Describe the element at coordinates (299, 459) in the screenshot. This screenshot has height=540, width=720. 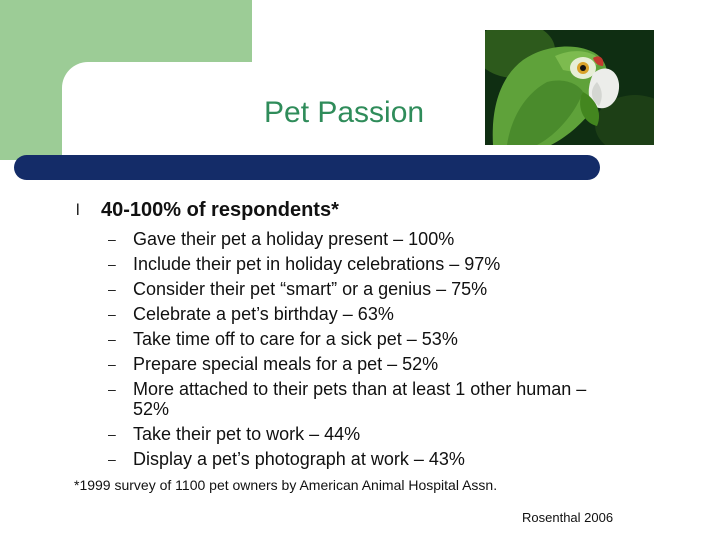
I see `list-item-text: Display a pet’s photograph at work – 43%` at that location.